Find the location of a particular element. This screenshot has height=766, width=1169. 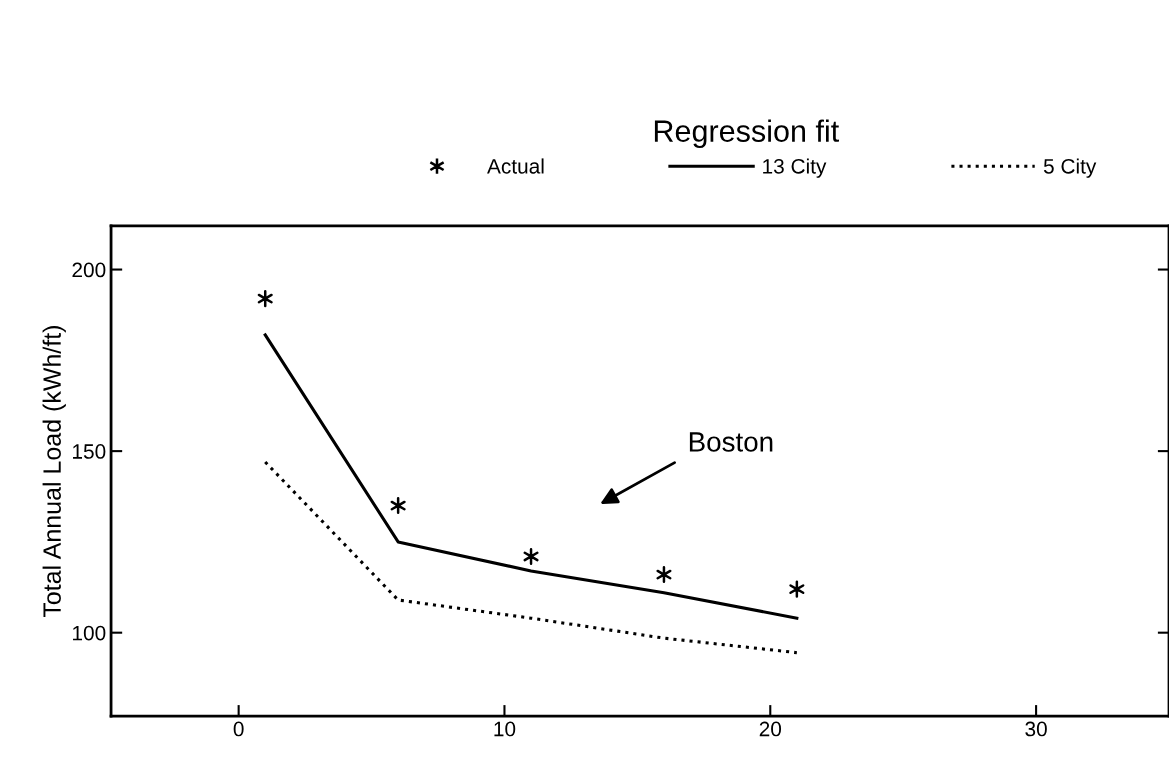

legend-label: 13 City is located at coordinates (795, 168).